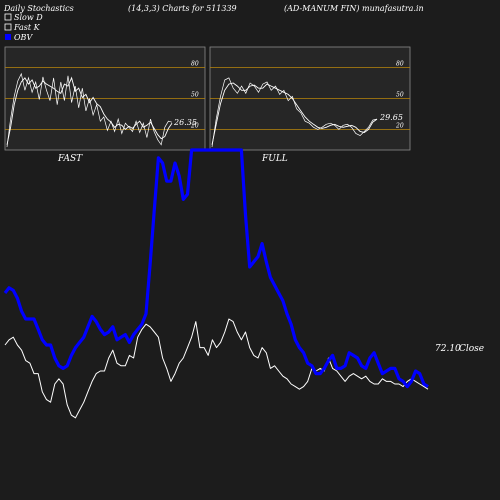 The width and height of the screenshot is (500, 500). I want to click on legend: Slow D Fast K OBV, so click(23, 27).